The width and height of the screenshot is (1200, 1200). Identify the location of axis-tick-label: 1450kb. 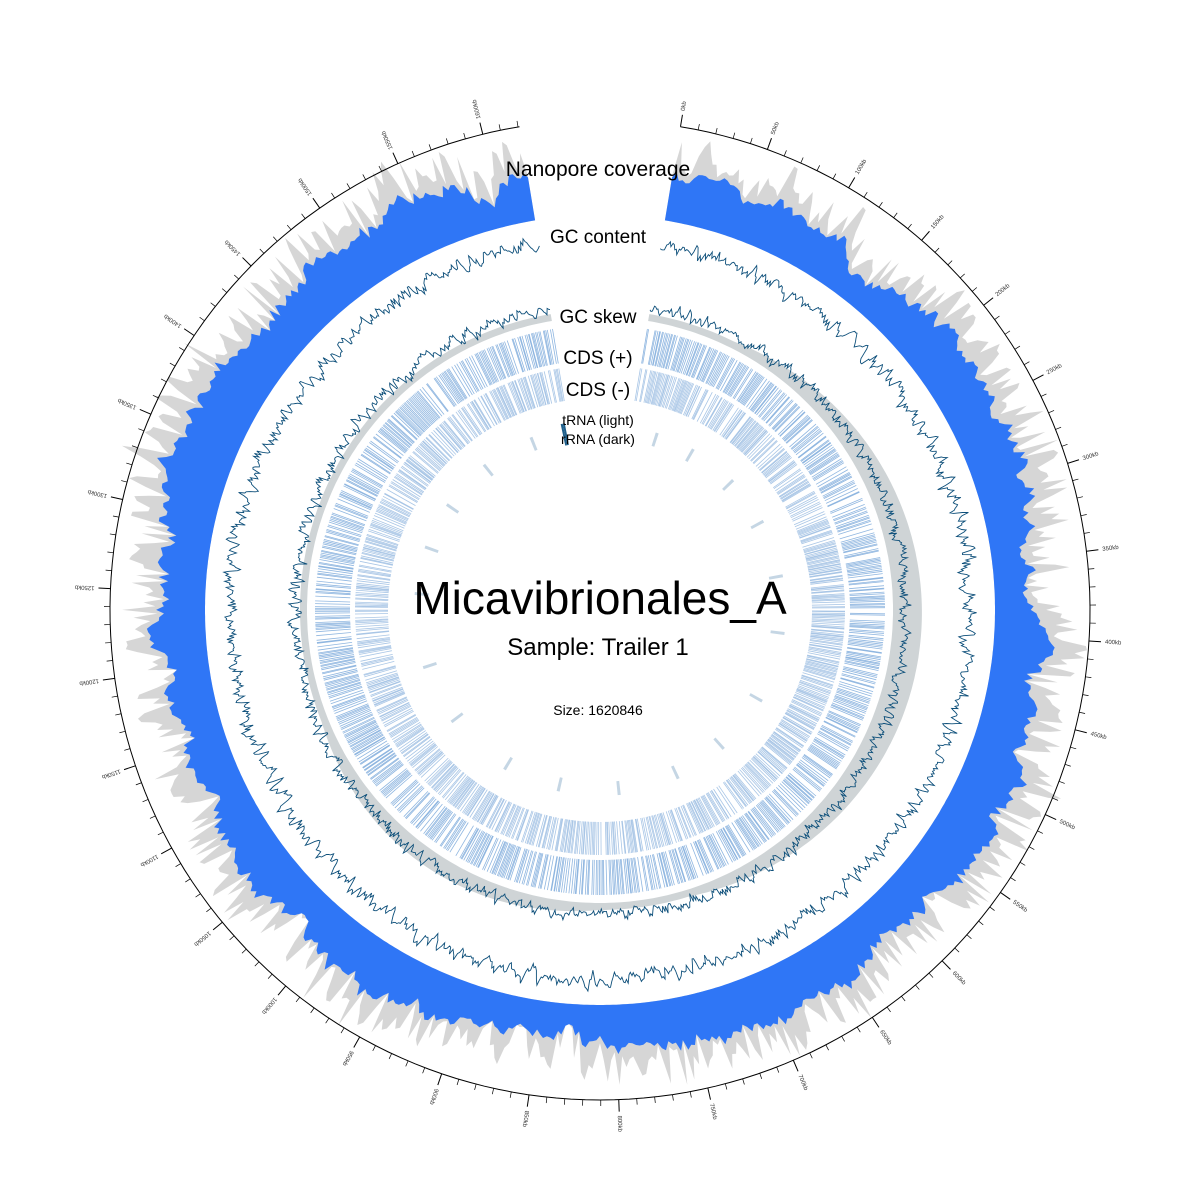
(232, 247).